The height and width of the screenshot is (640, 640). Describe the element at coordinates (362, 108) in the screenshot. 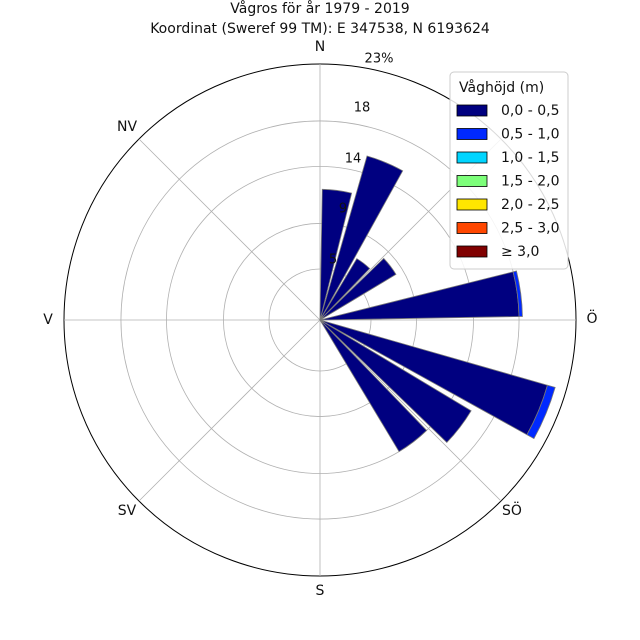

I see `radial-tick-label: 18` at that location.